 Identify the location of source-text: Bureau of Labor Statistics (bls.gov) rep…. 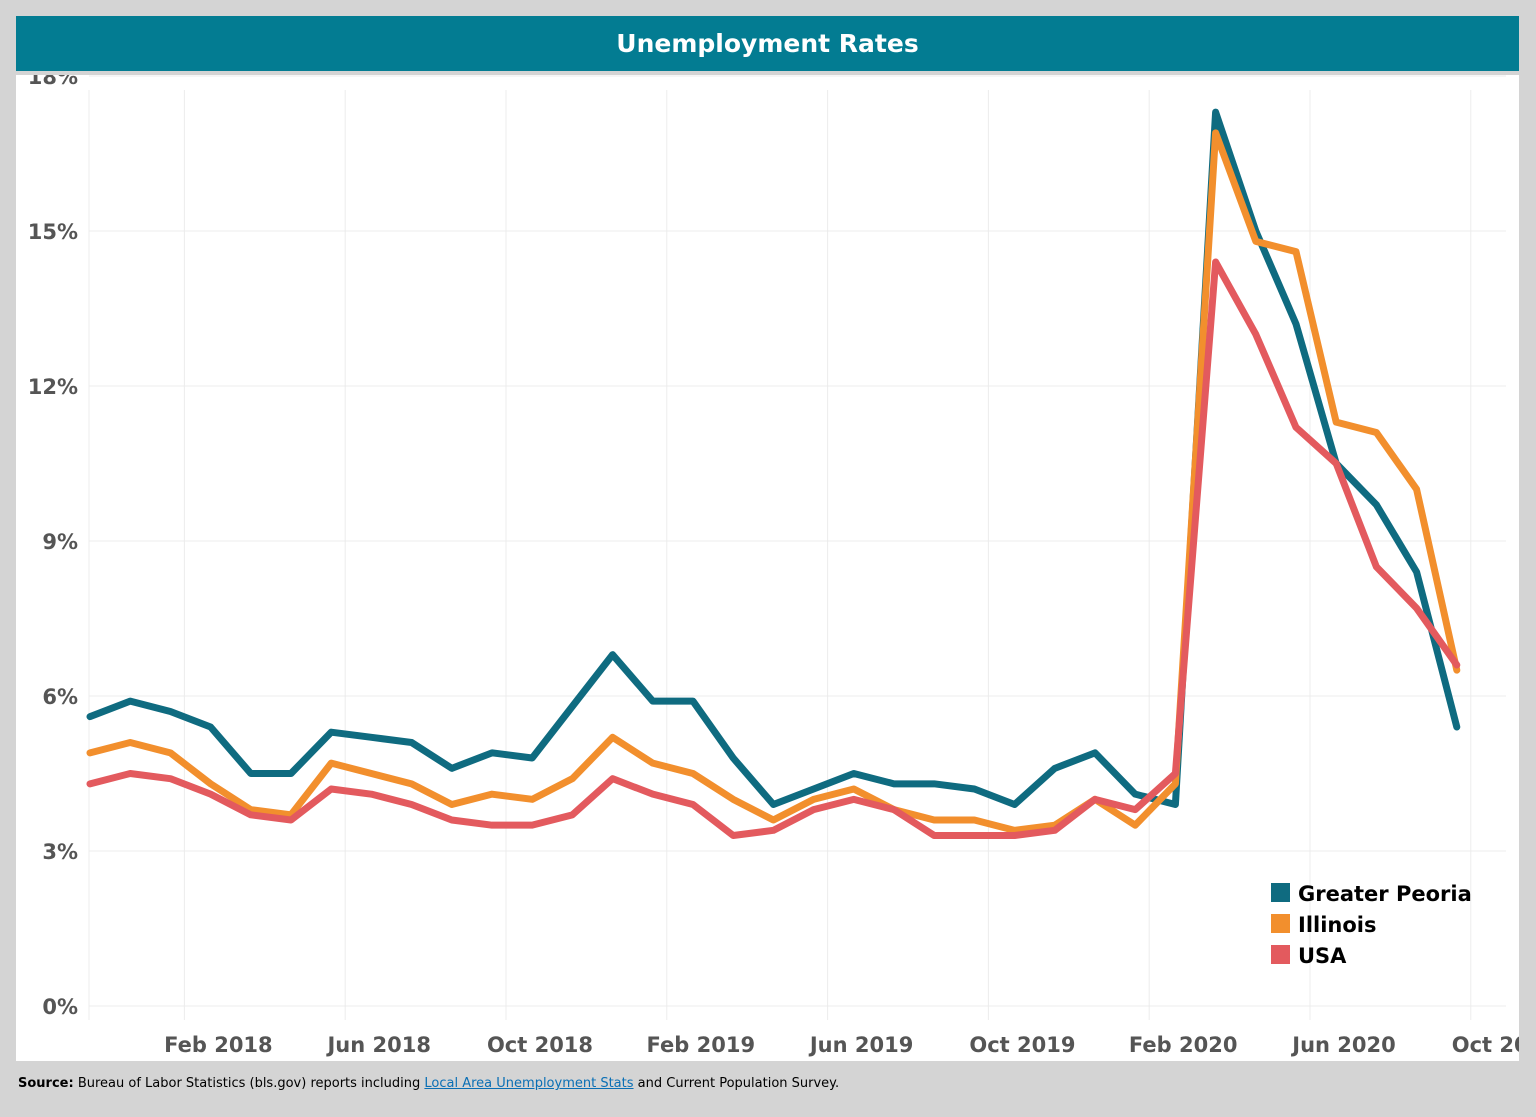
(249, 1083).